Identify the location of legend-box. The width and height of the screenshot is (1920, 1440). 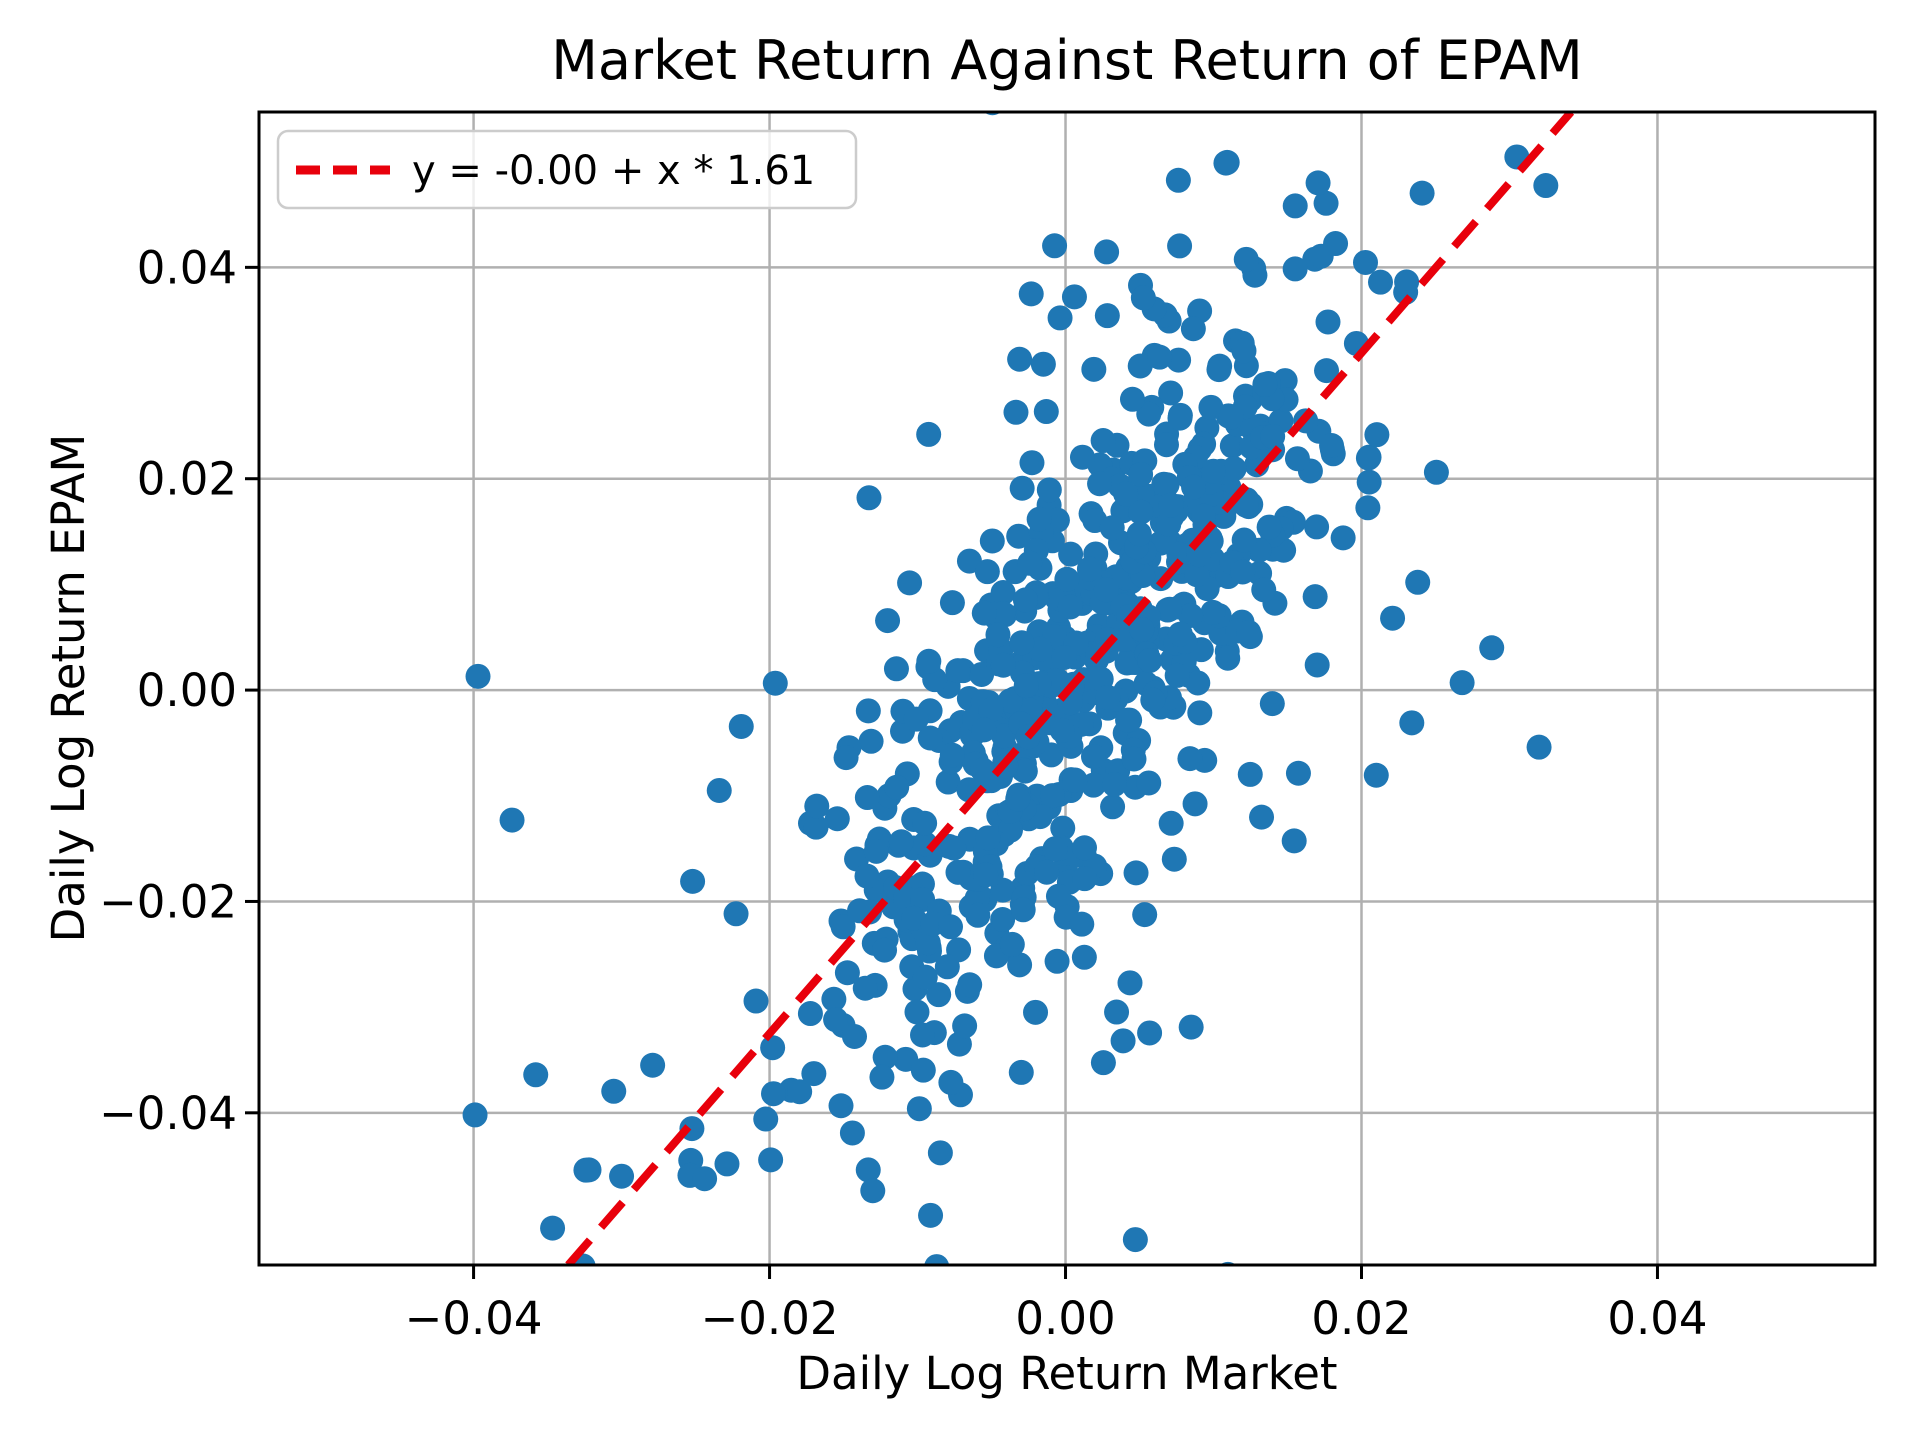
(567, 169).